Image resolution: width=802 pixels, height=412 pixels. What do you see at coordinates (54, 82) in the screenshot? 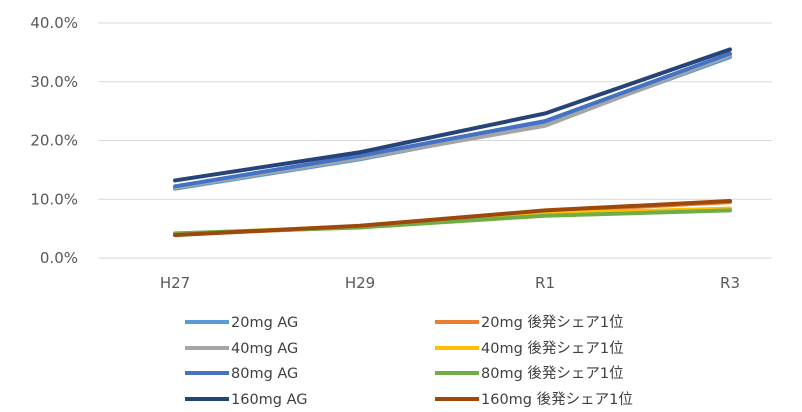
I see `y-tick-label: 30.0%` at bounding box center [54, 82].